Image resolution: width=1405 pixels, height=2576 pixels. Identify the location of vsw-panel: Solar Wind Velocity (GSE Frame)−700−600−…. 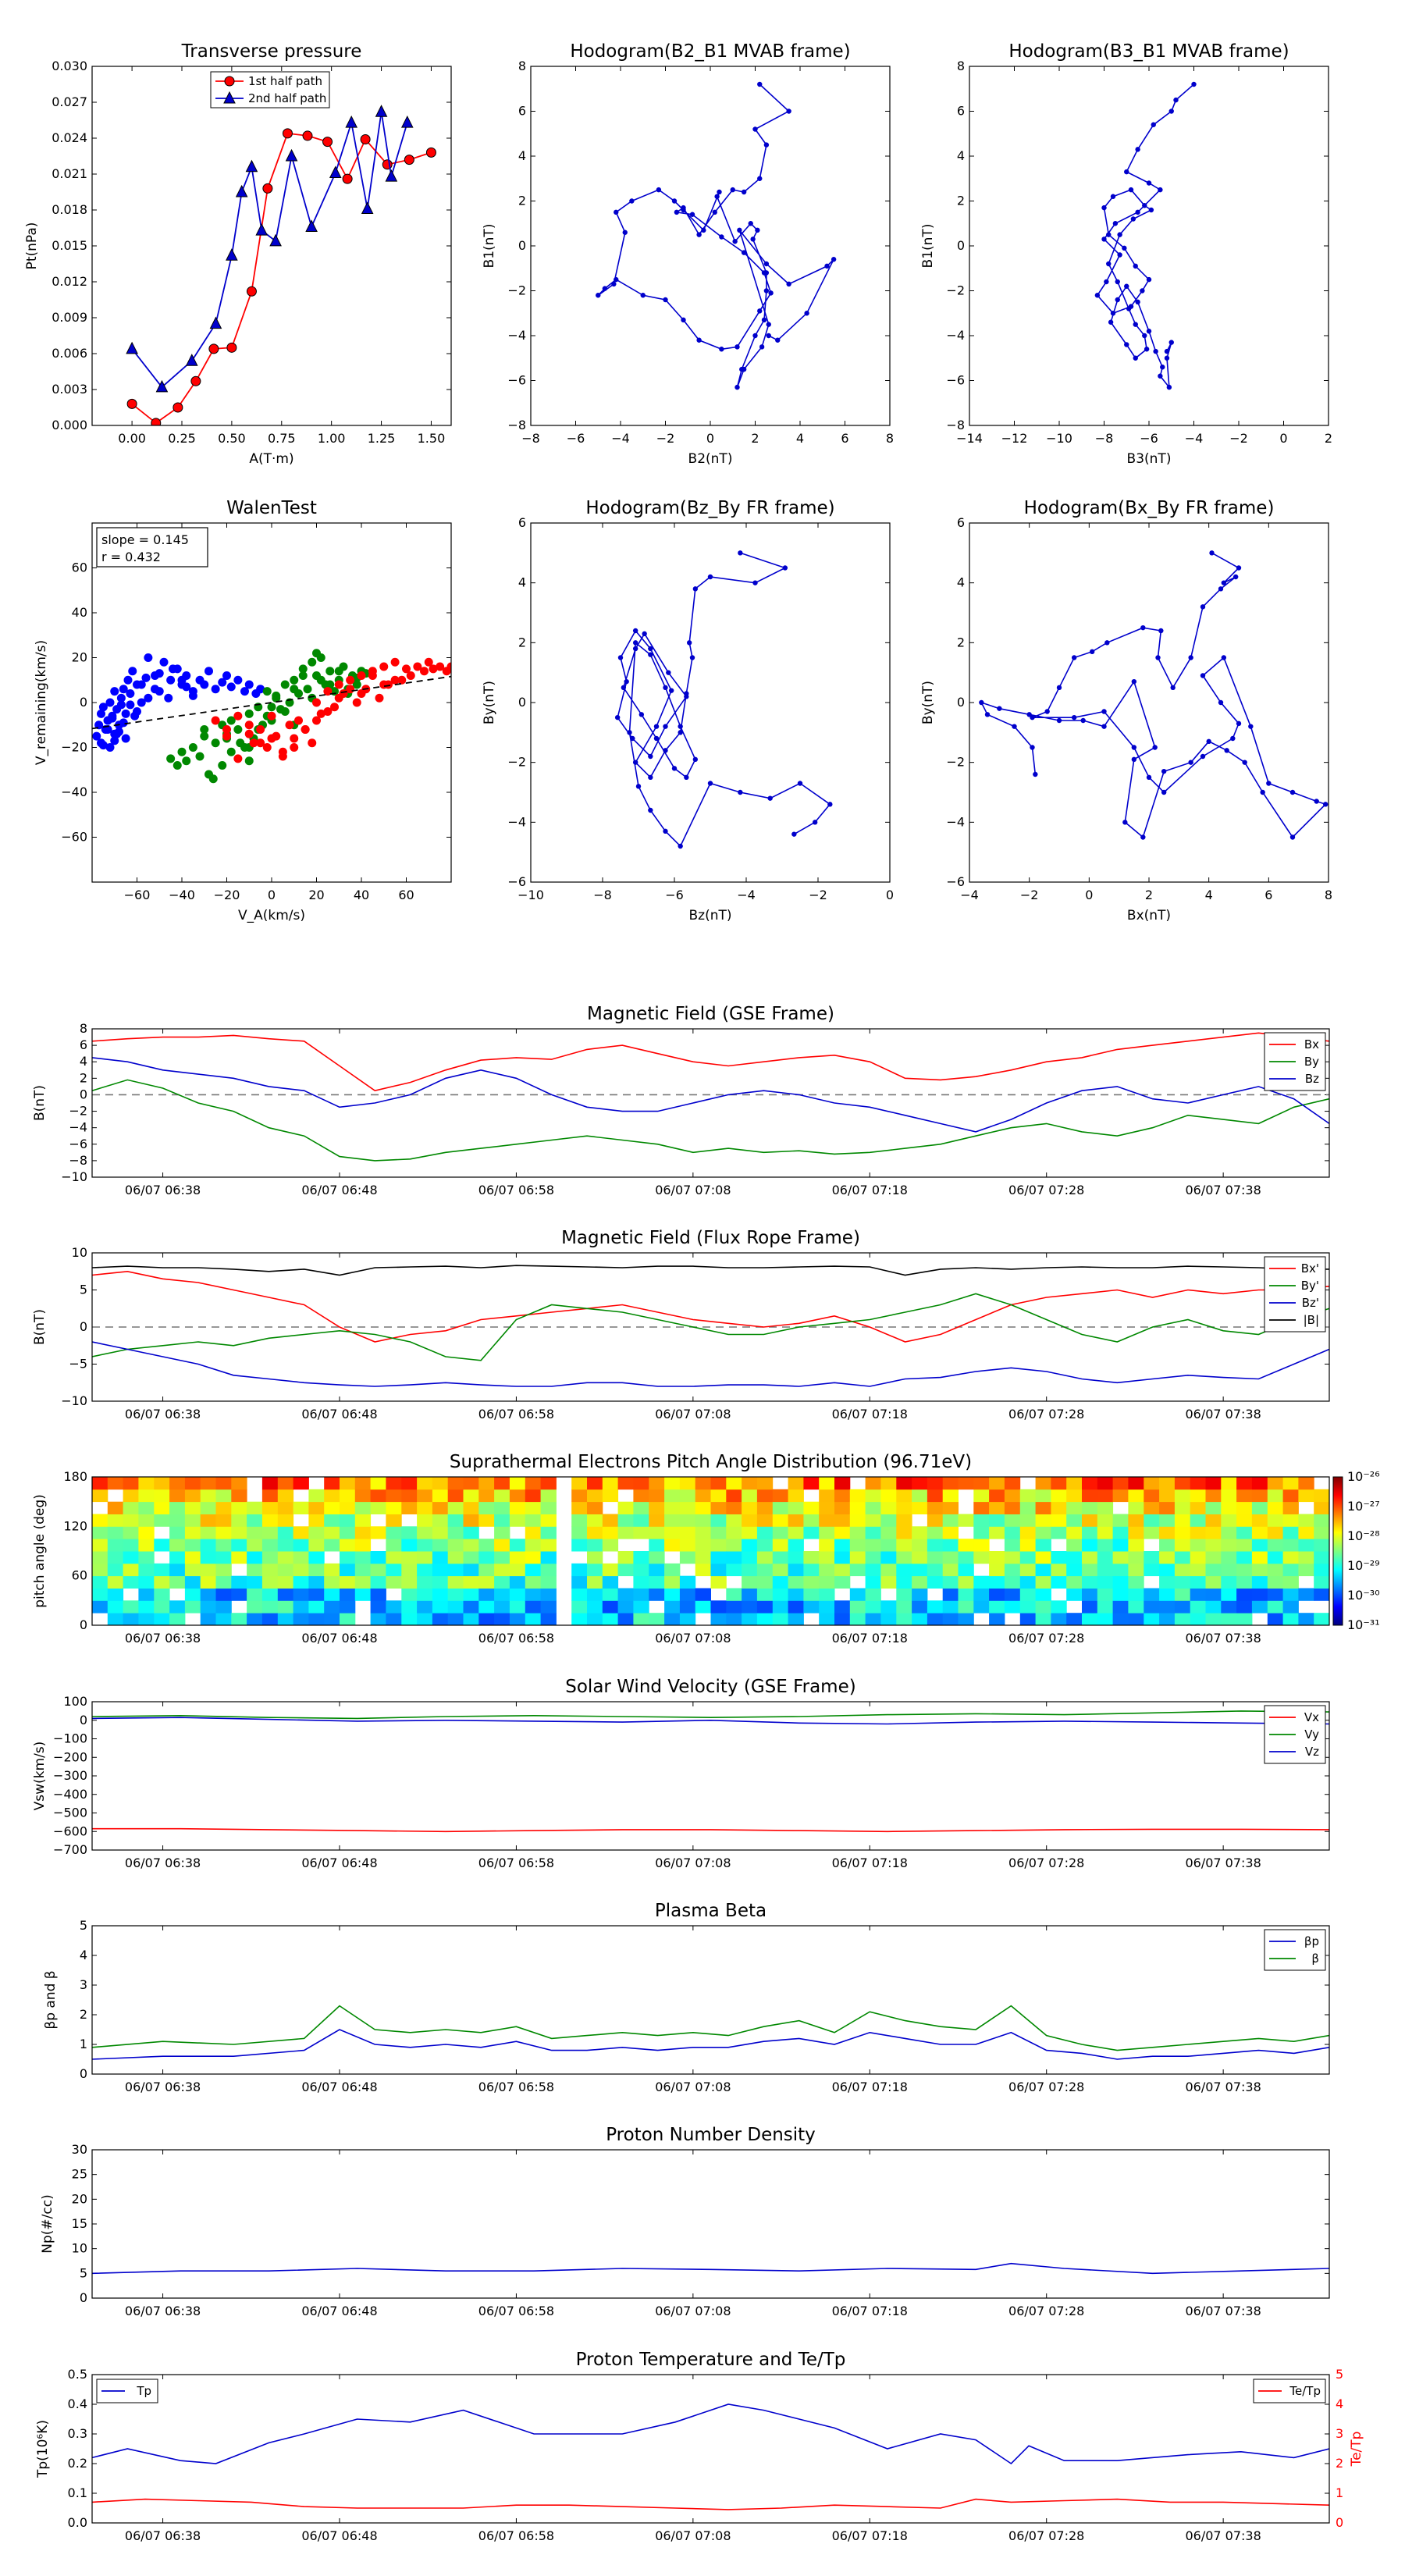
(681, 1773).